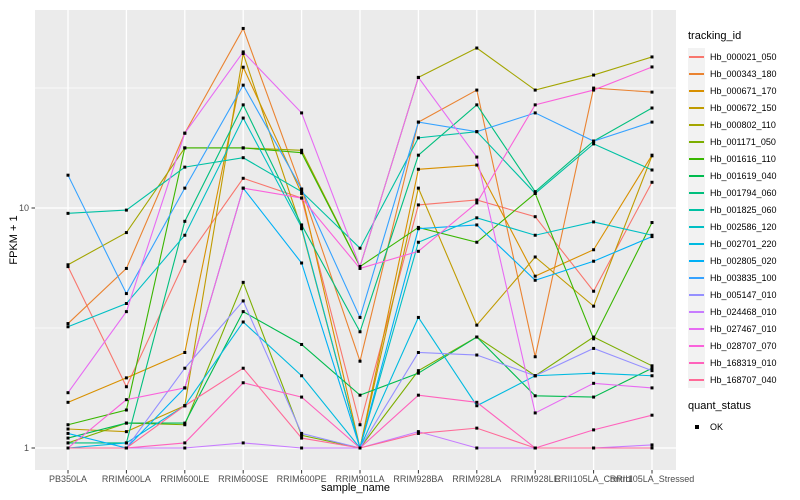 The height and width of the screenshot is (500, 800). What do you see at coordinates (717, 426) in the screenshot?
I see `legend-label: OK` at bounding box center [717, 426].